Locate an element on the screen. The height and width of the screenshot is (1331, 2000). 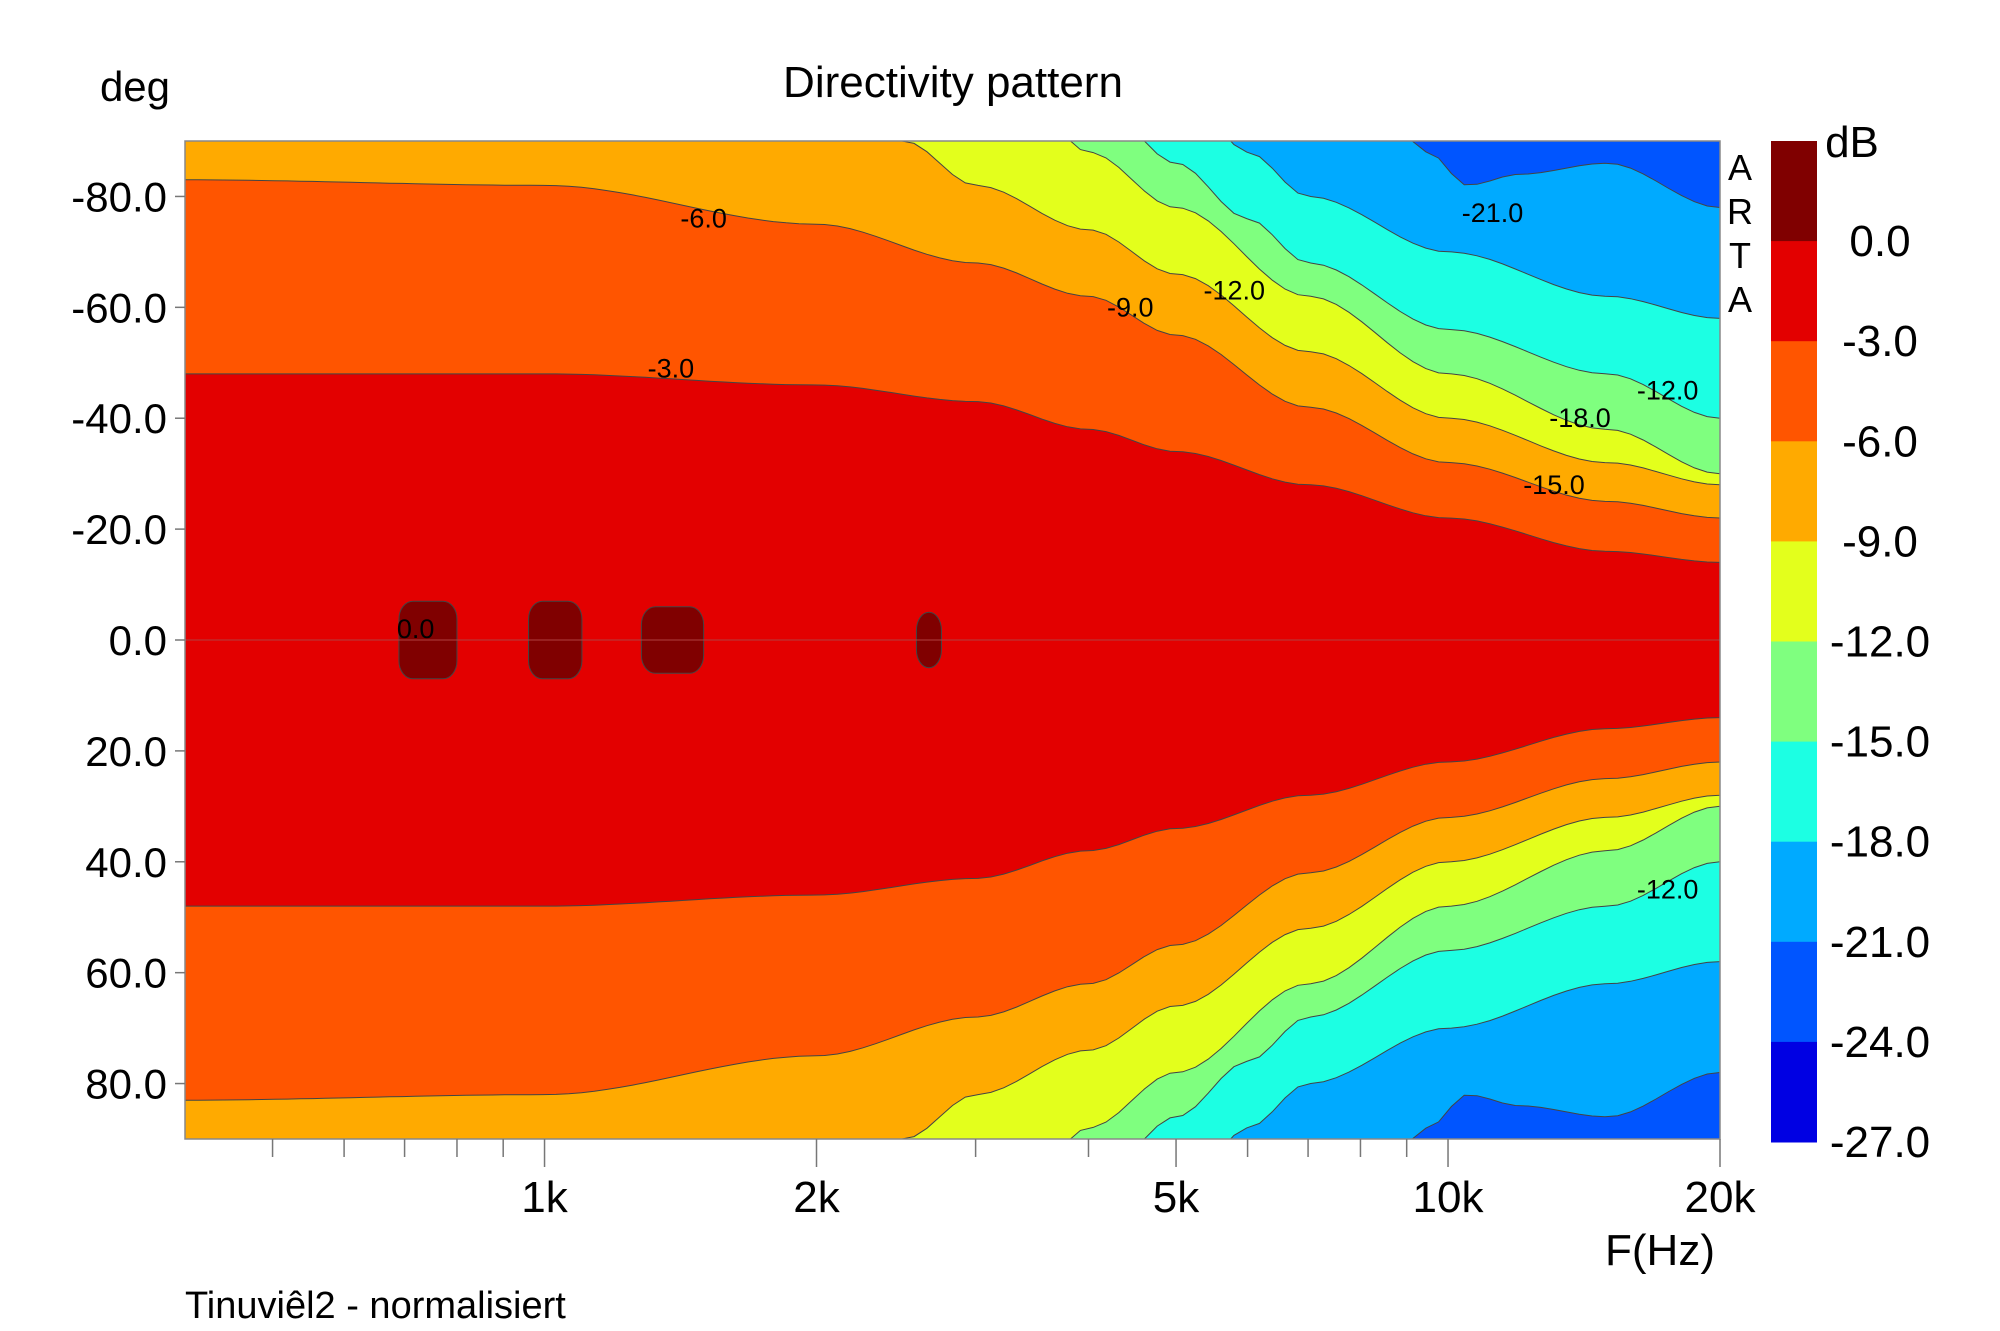
y-axis: -80.0 -60.0 -40.0 -20.0 0.0 20.0 40.0 60.0 80.0 is located at coordinates (128, 640).